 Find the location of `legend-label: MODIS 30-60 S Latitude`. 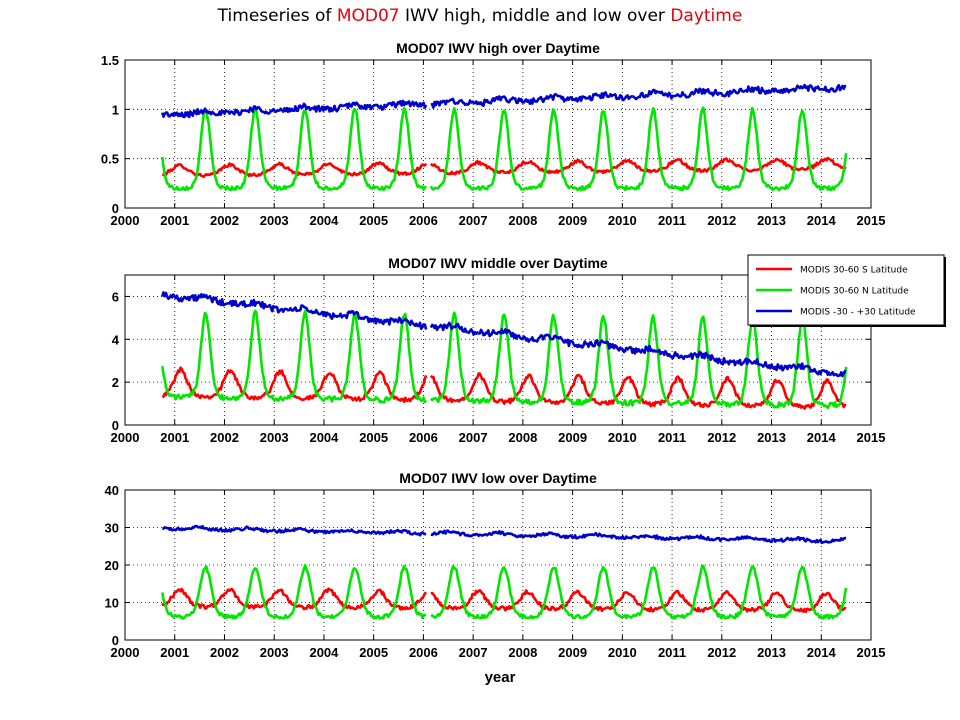

legend-label: MODIS 30-60 S Latitude is located at coordinates (854, 271).